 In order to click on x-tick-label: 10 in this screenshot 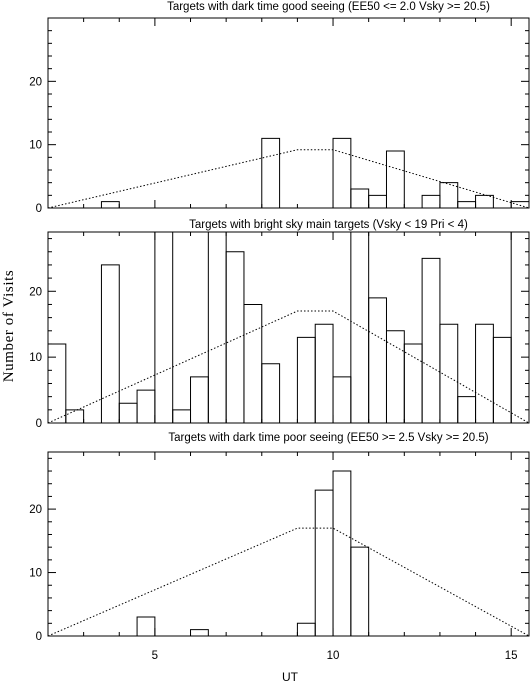, I will do `click(333, 656)`.